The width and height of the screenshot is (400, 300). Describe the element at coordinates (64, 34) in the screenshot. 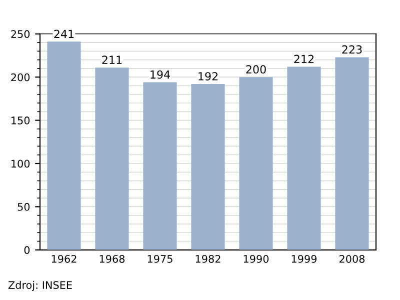

I see `data-label: 241` at that location.